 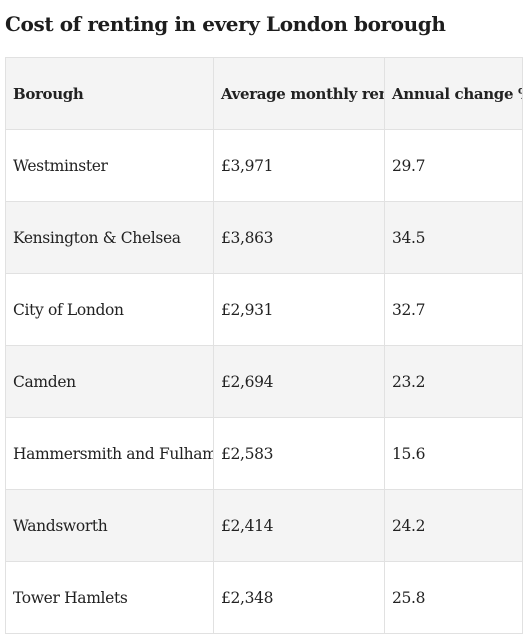 I want to click on rent-cell: £3,971, so click(x=299, y=165).